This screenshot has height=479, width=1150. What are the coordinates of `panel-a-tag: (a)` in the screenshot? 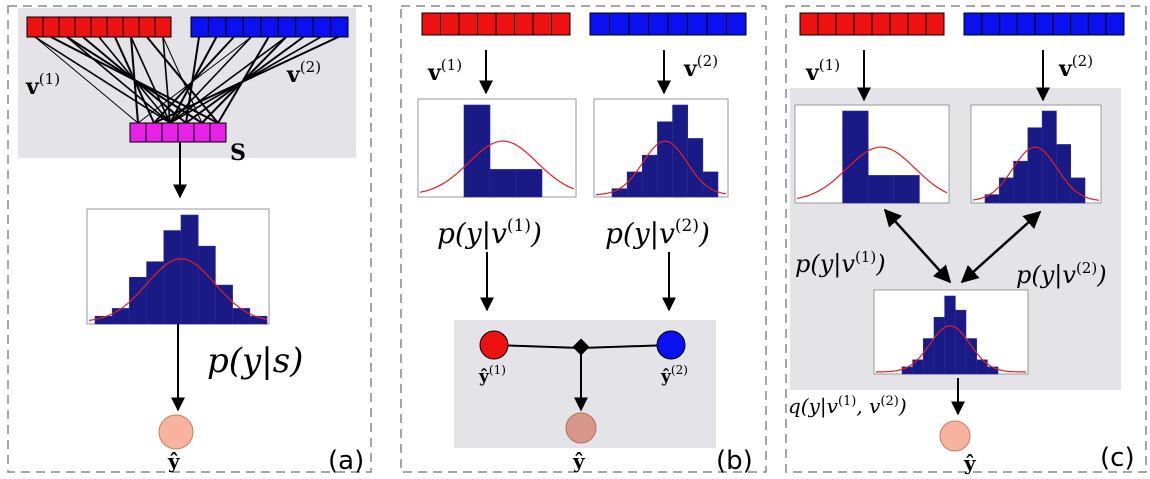 It's located at (346, 461).